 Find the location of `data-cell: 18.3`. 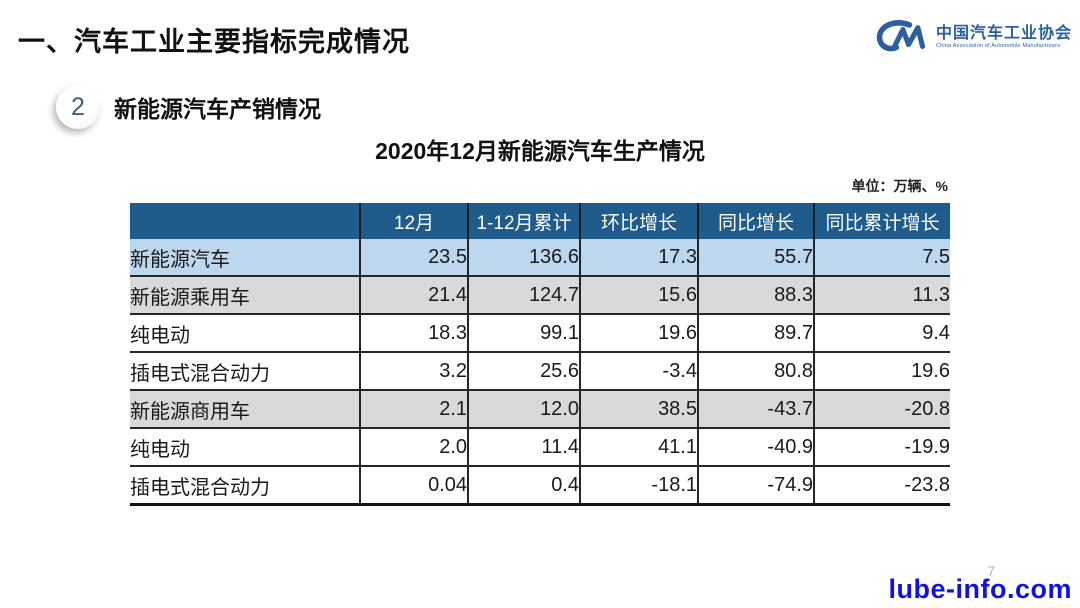

data-cell: 18.3 is located at coordinates (414, 332).